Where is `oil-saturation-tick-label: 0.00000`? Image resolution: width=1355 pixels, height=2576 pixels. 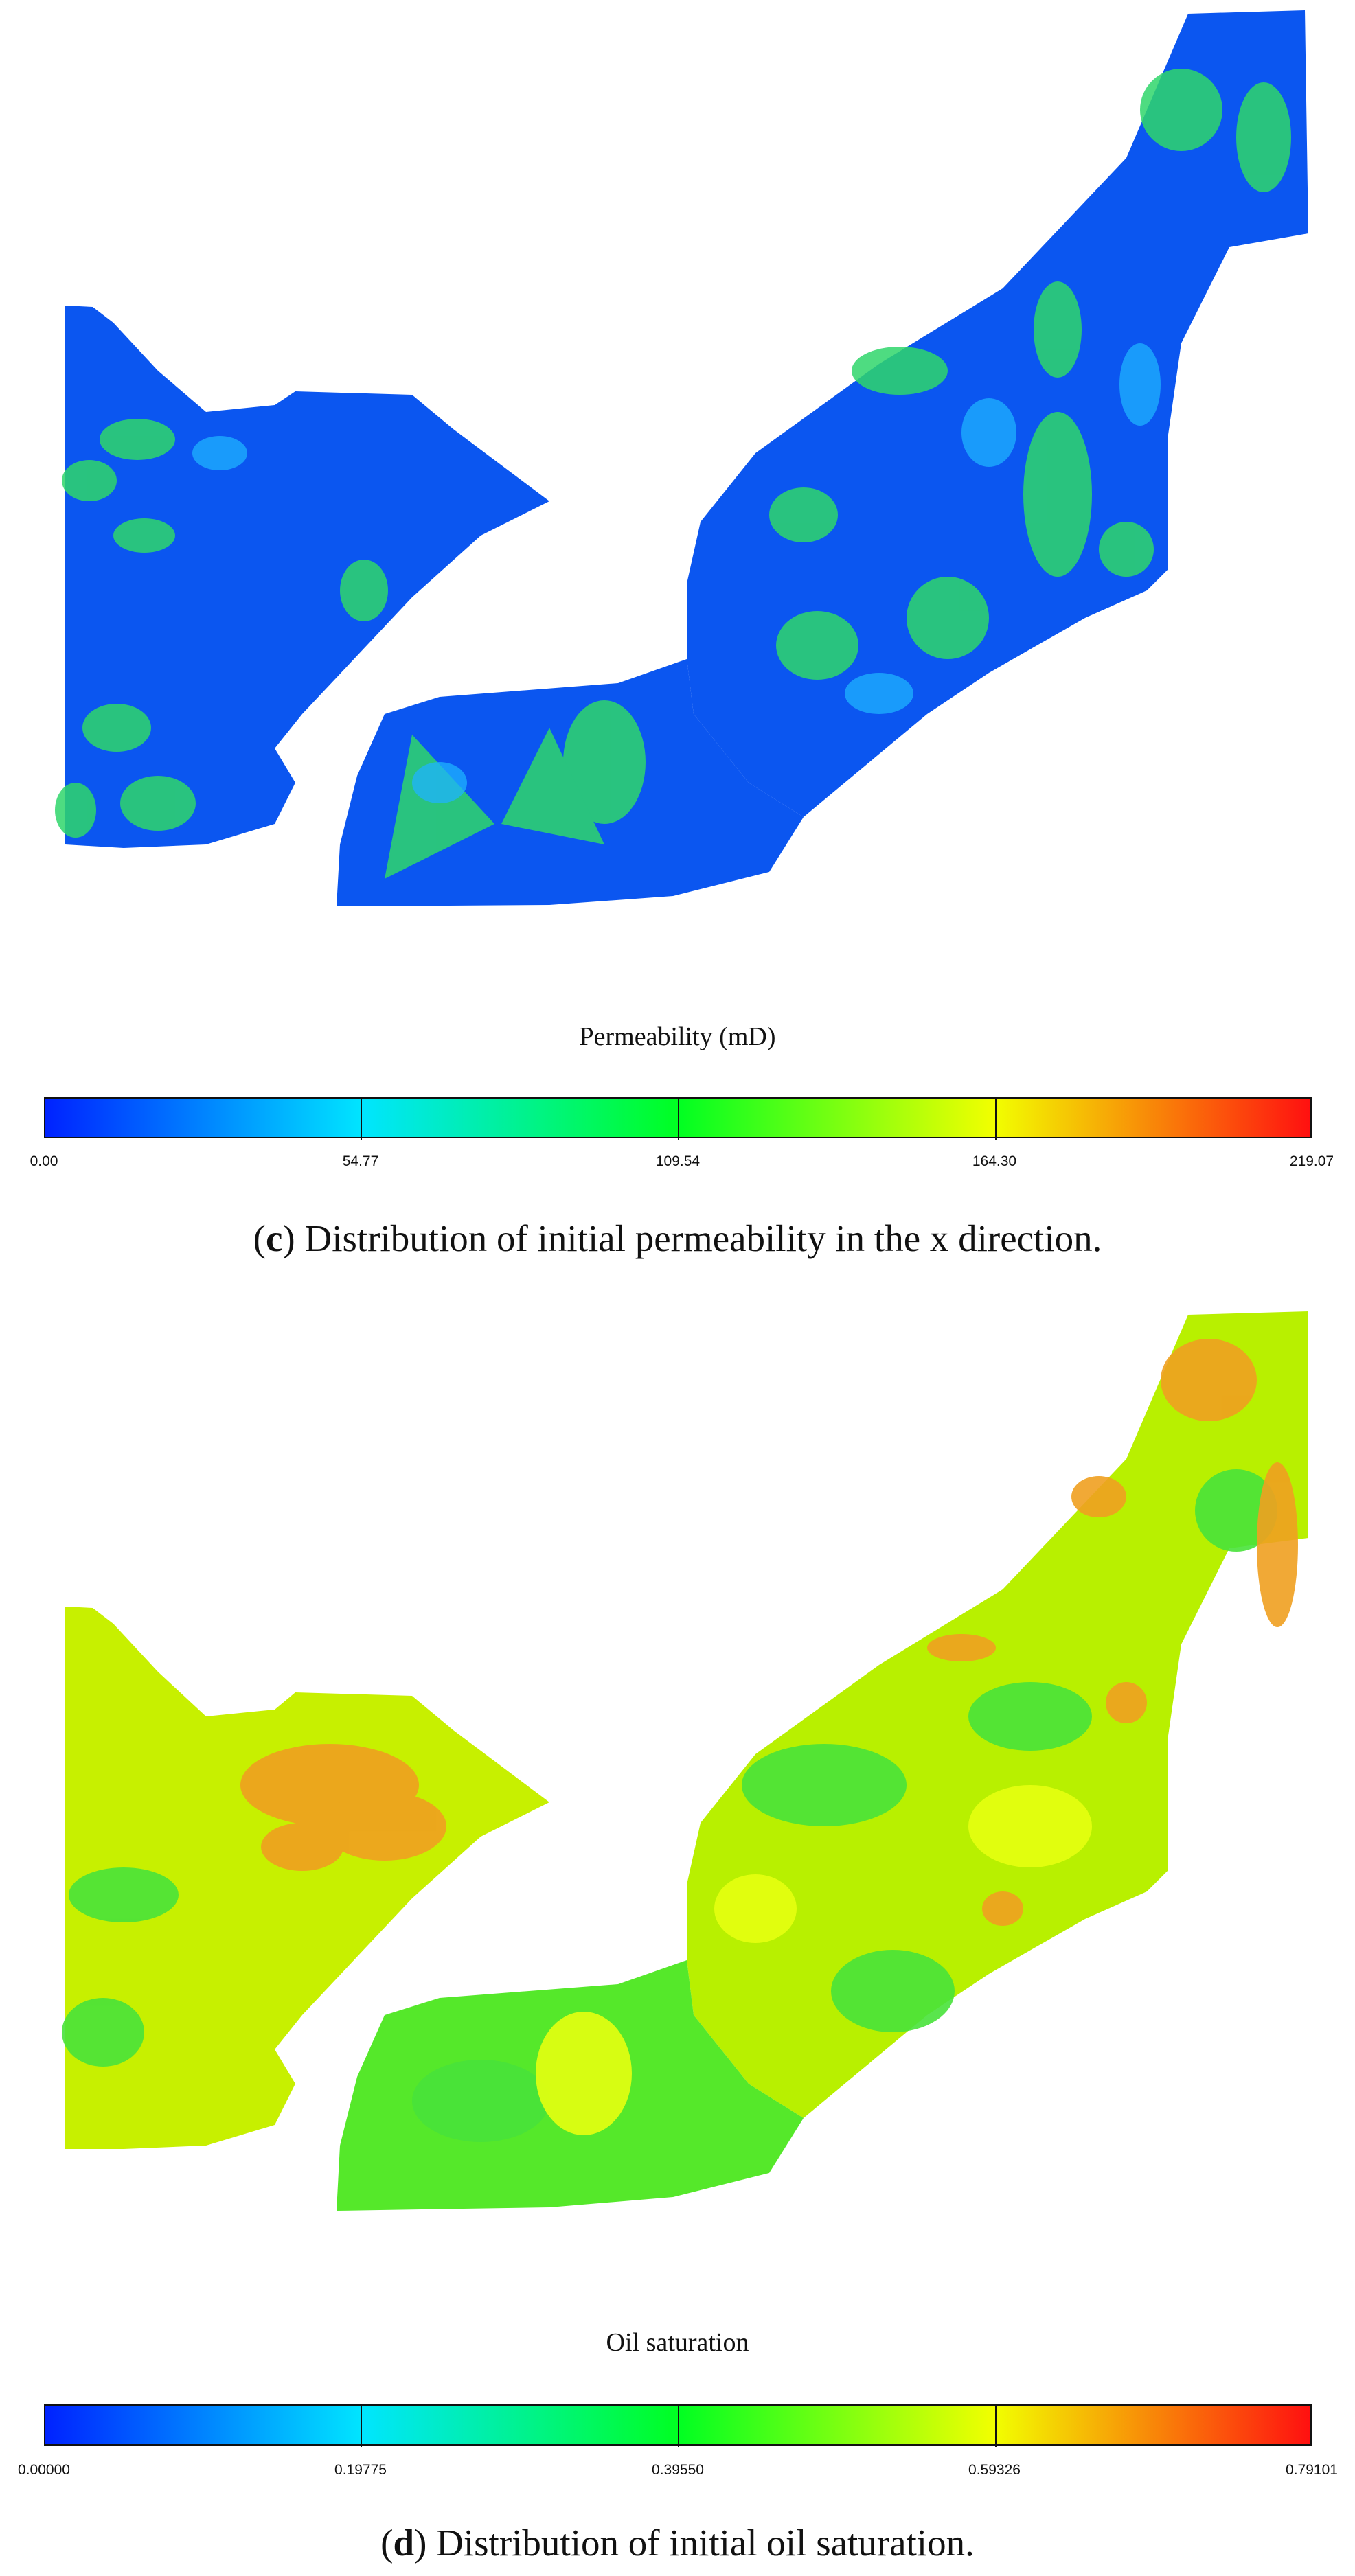 oil-saturation-tick-label: 0.00000 is located at coordinates (44, 2470).